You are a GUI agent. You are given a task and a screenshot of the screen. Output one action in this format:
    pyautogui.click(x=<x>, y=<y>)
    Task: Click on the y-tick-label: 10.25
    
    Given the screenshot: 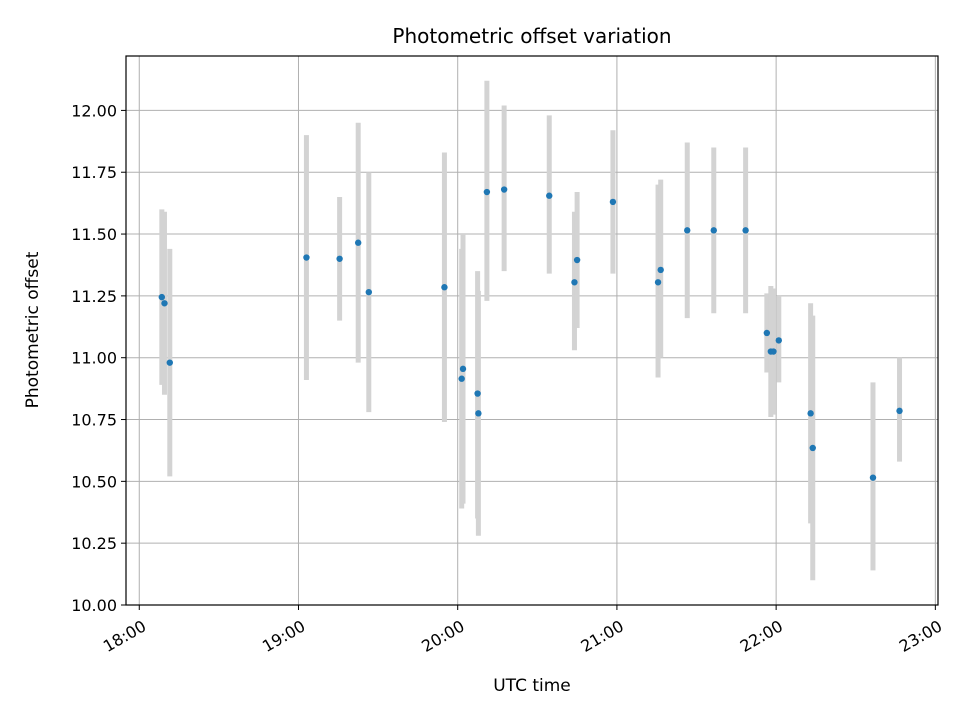 What is the action you would take?
    pyautogui.click(x=94, y=543)
    